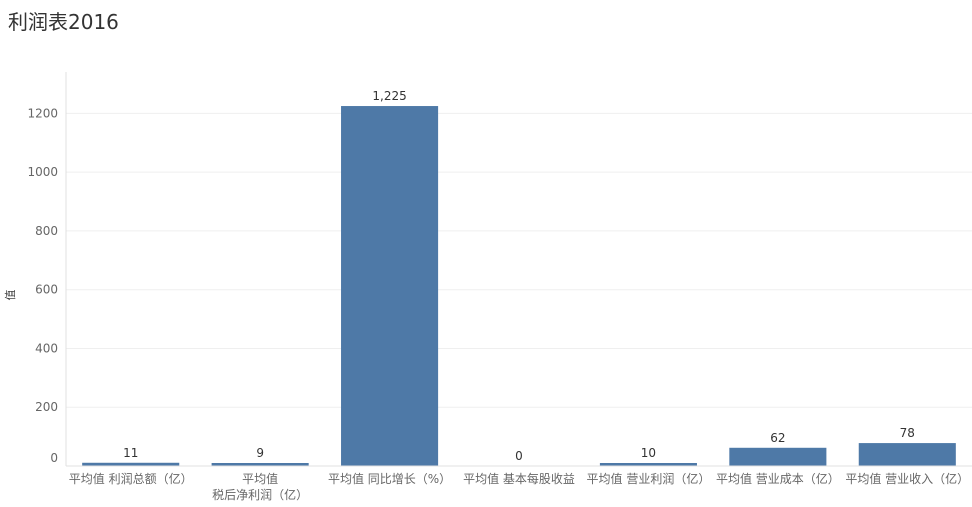  Describe the element at coordinates (260, 478) in the screenshot. I see `x-tick-label: 平均值` at that location.